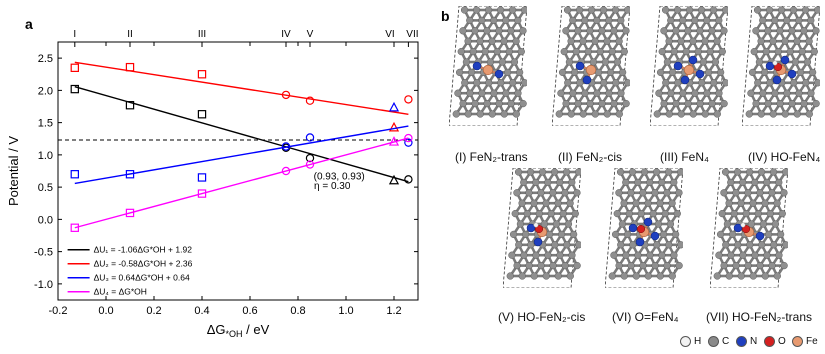 The height and width of the screenshot is (354, 825). What do you see at coordinates (45, 59) in the screenshot?
I see `y-tick-label: 2.5` at bounding box center [45, 59].